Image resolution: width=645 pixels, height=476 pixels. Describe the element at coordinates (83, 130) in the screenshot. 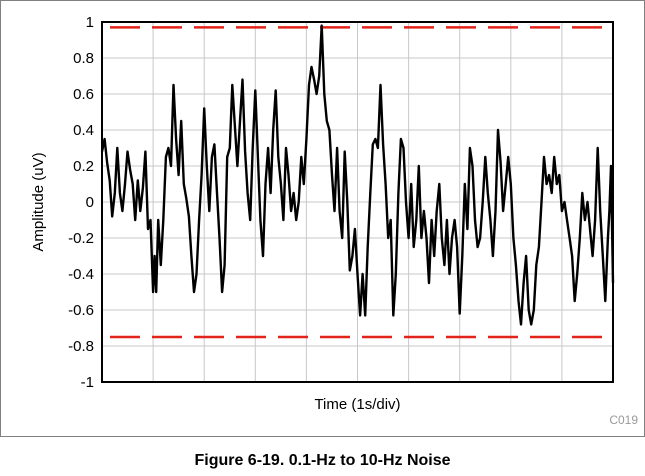

I see `y-tick-label: 0.4` at that location.